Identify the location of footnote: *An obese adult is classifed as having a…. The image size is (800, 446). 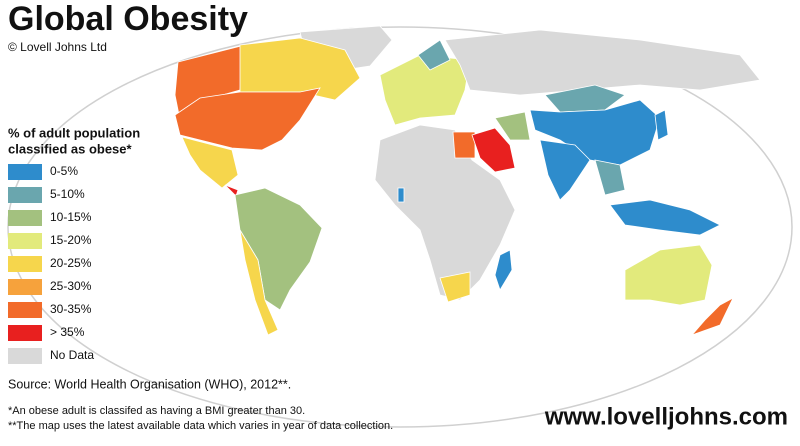
(156, 411).